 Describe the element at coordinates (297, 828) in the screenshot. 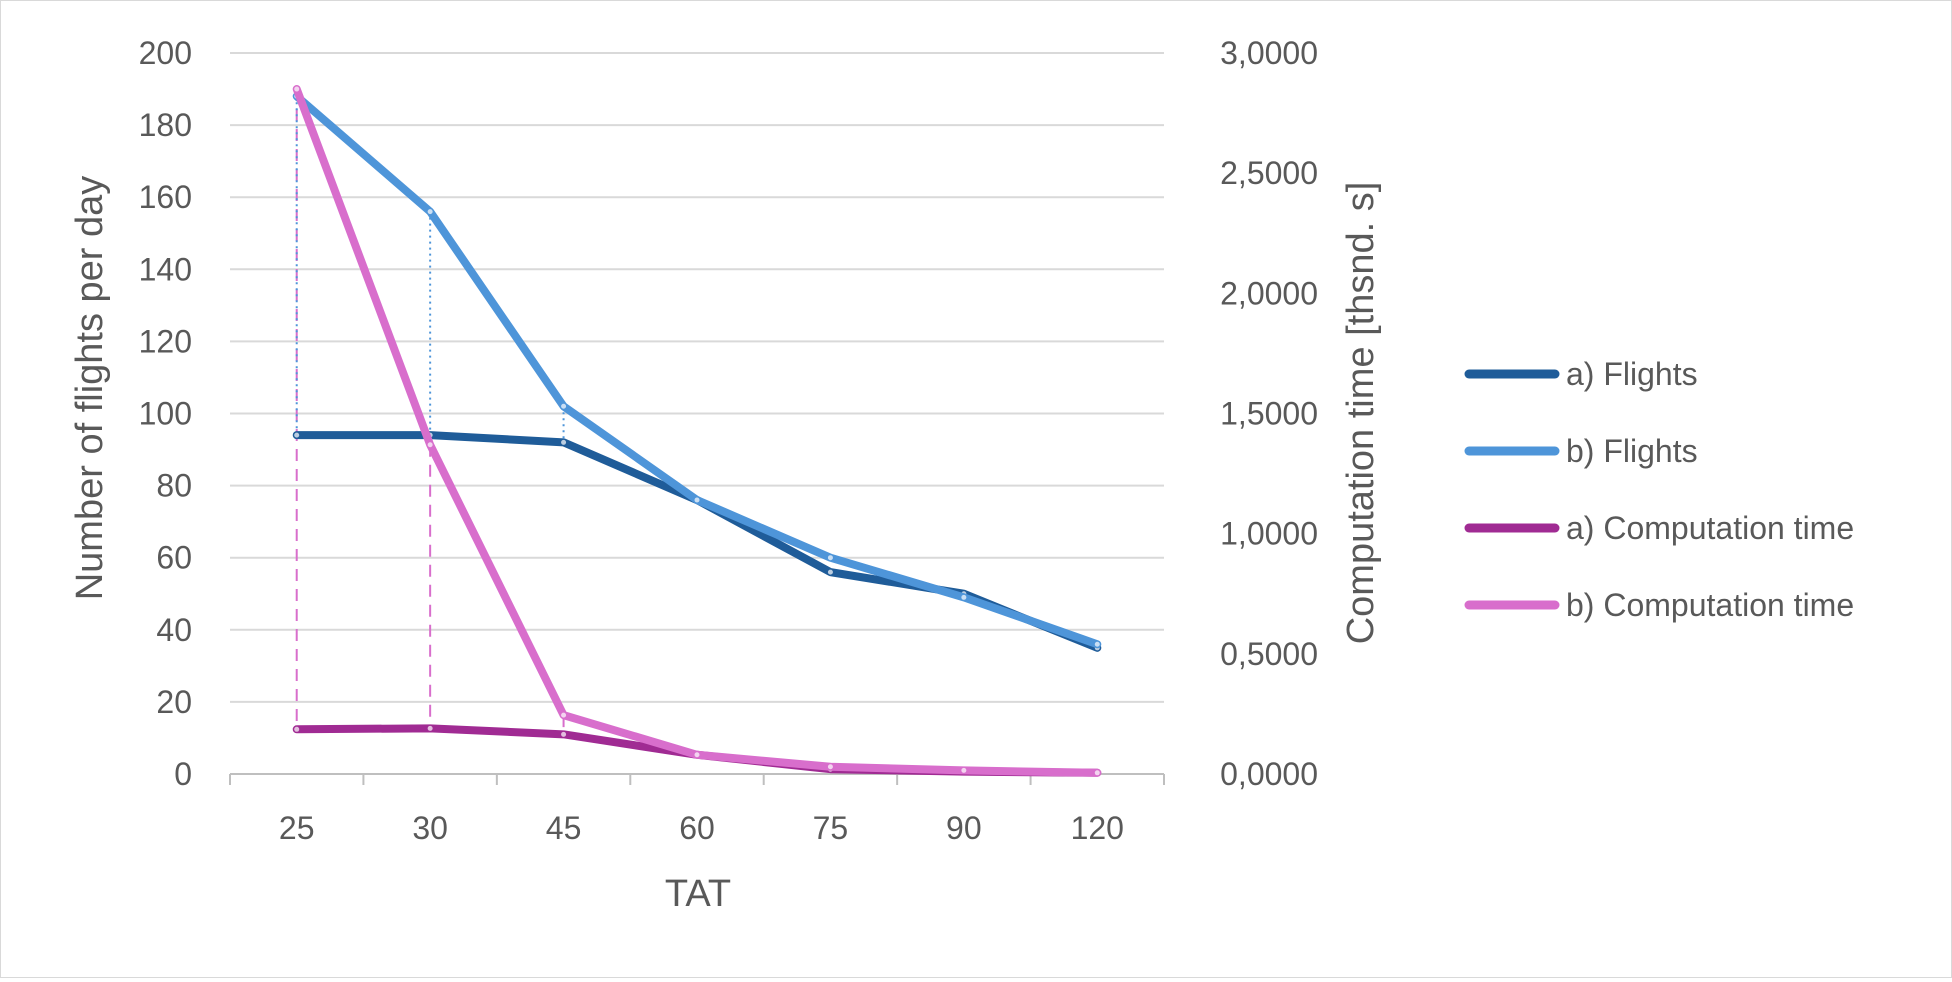

I see `x-tick-label: 25` at that location.